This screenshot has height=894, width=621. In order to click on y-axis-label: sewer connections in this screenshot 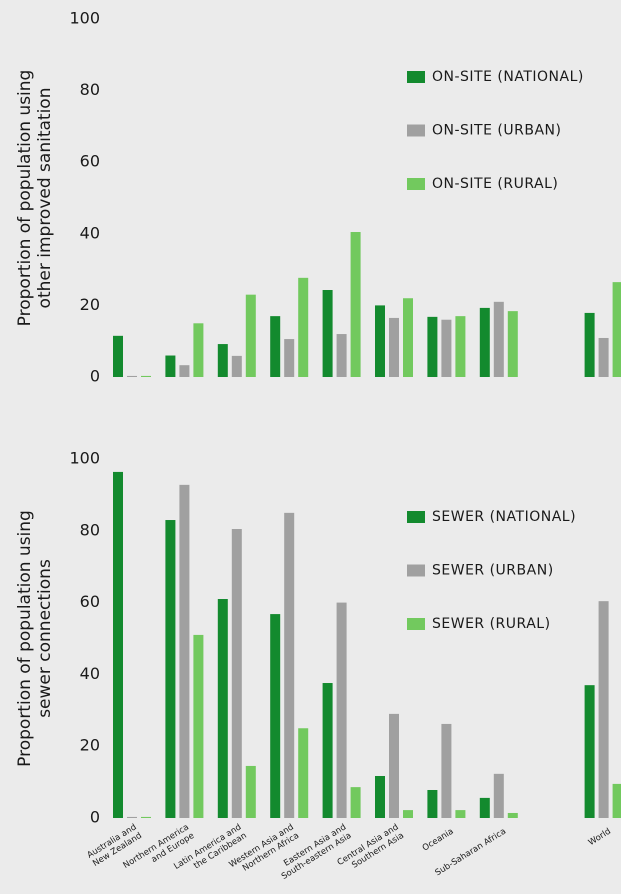, I will do `click(45, 638)`.